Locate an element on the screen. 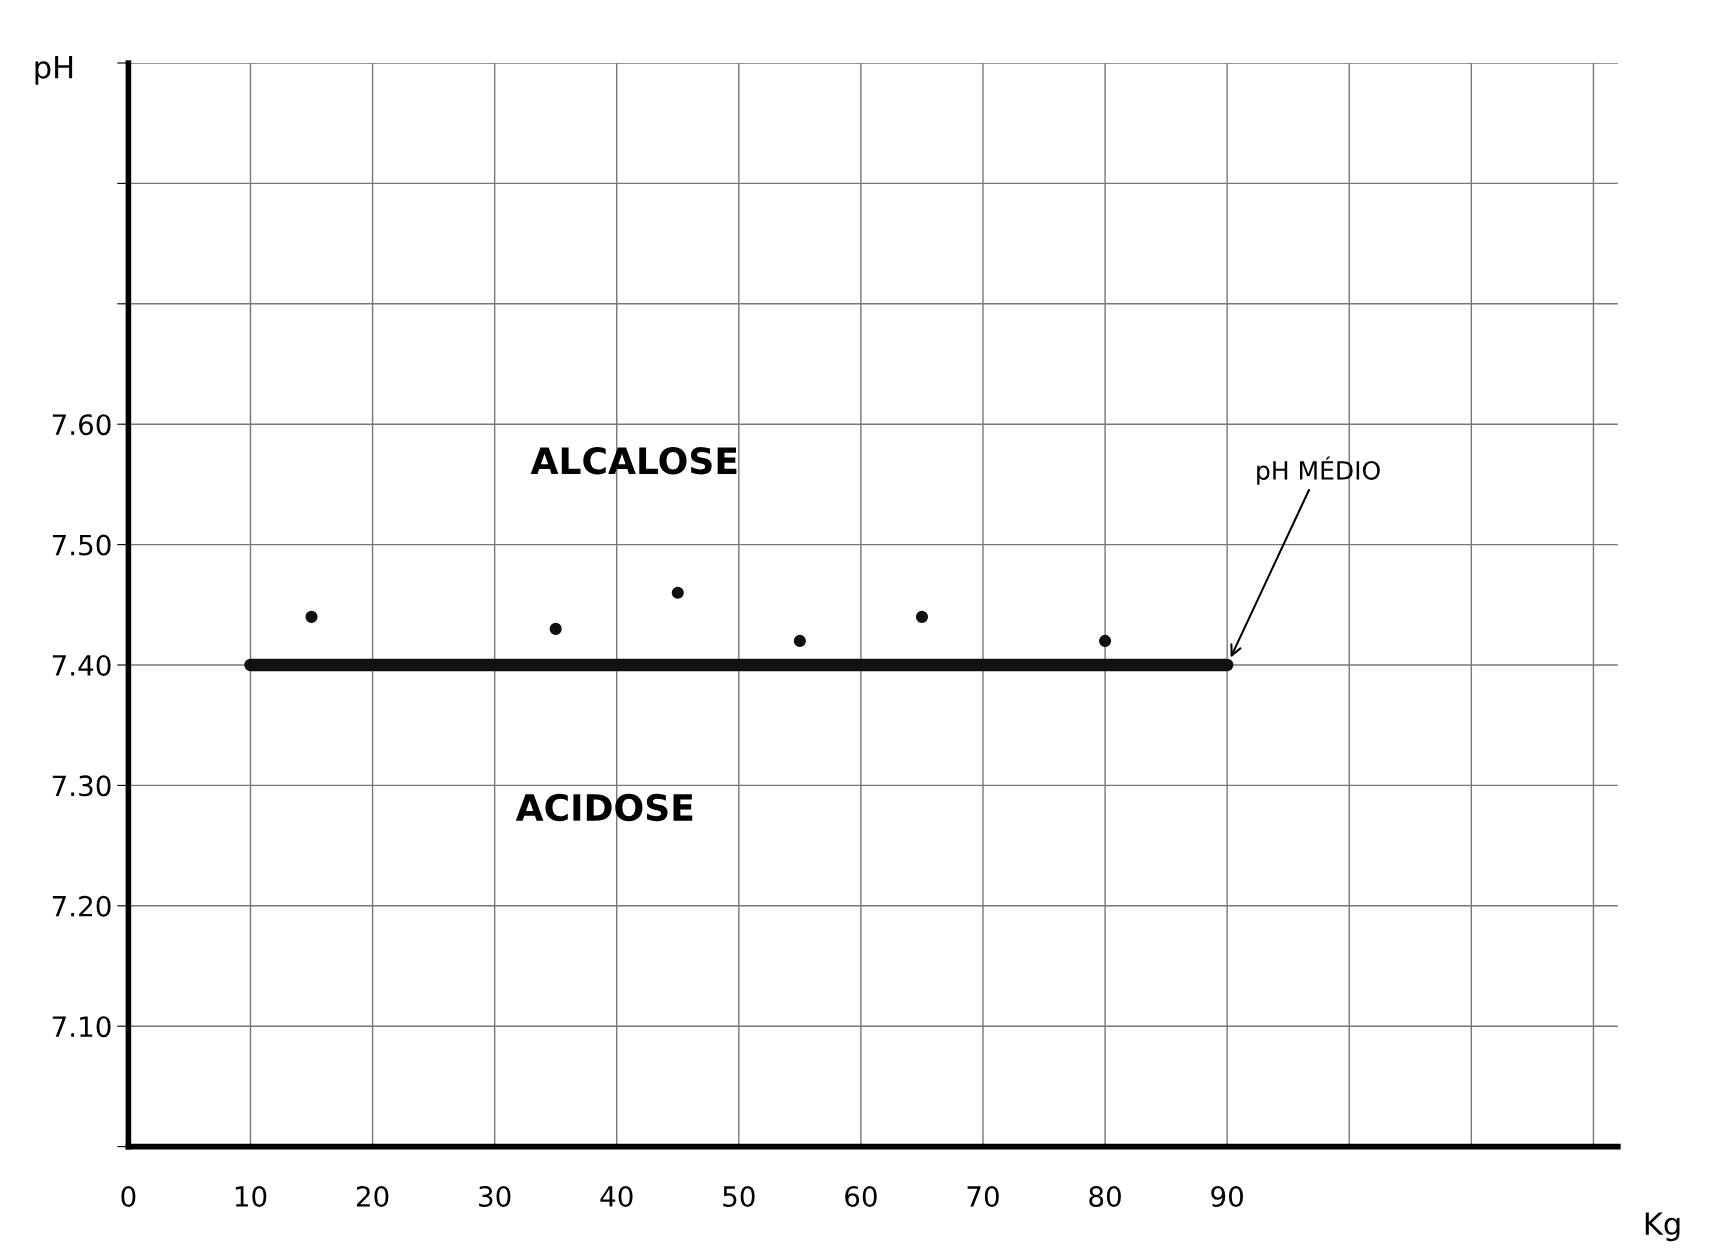  annotation: ALCALOSE is located at coordinates (633, 461).